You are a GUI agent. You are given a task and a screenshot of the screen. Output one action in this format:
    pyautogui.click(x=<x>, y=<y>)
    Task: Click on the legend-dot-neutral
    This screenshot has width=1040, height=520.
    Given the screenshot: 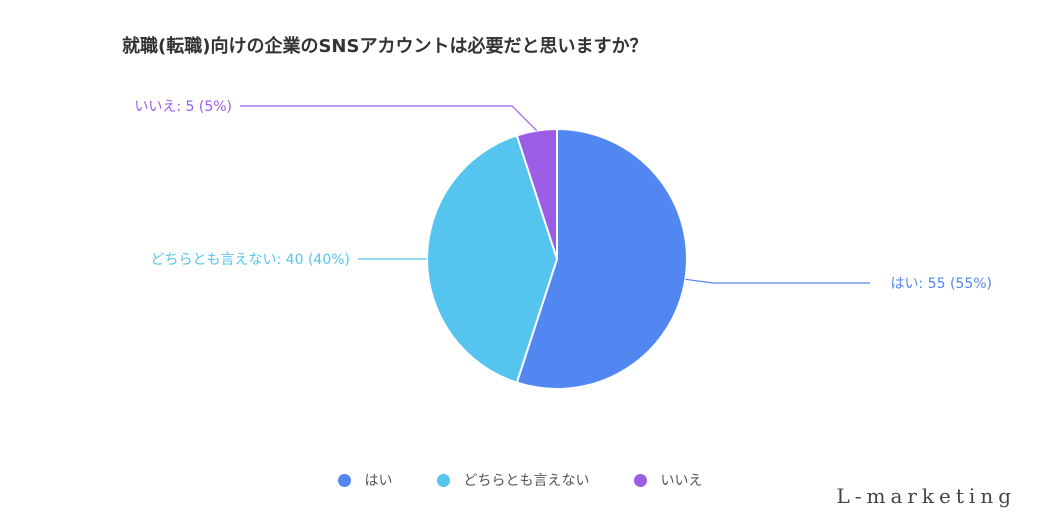 What is the action you would take?
    pyautogui.click(x=443, y=480)
    